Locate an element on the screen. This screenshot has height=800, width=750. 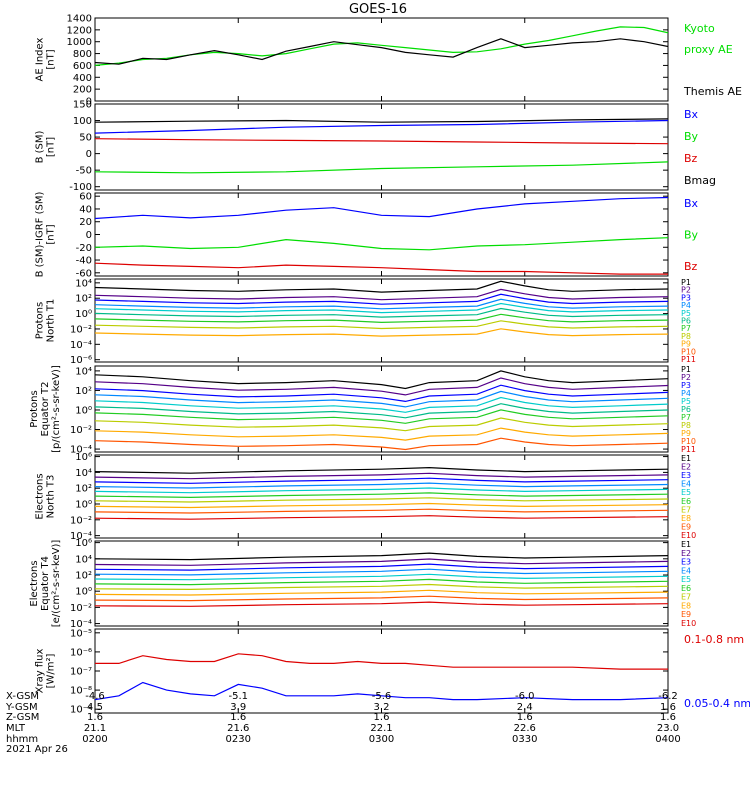
y-tick-label: 150 is located at coordinates (82, 105).